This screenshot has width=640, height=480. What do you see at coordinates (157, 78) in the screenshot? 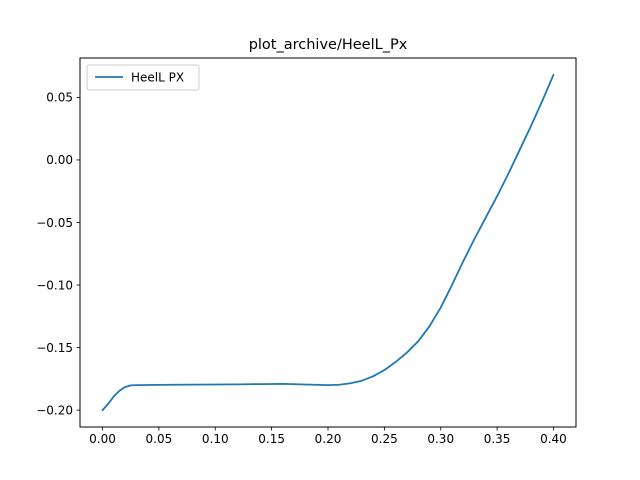
I see `legend-label: HeelL PX` at bounding box center [157, 78].